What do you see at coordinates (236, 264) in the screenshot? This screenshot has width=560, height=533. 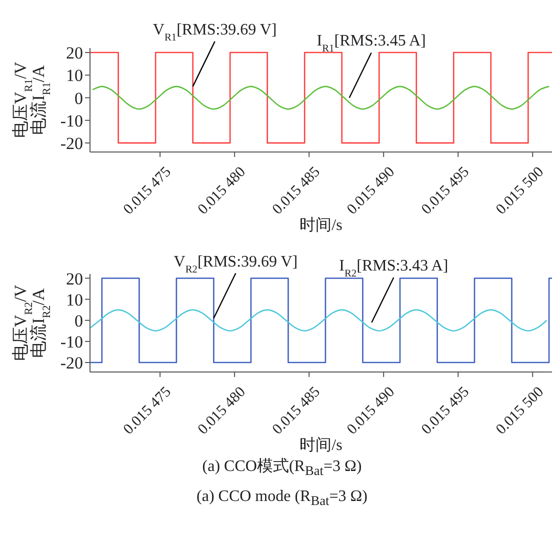 I see `annotation: V$_{R2}$[RMS:39.69 V]` at bounding box center [236, 264].